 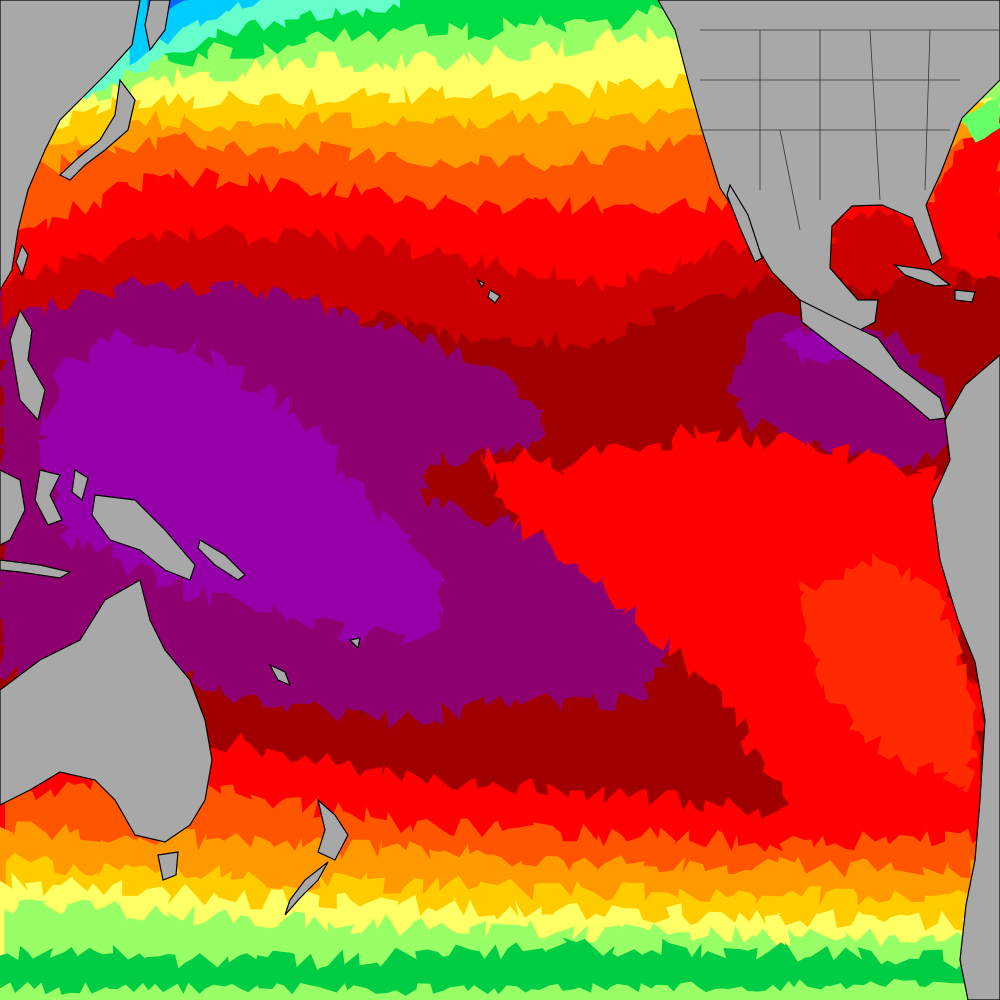 I want to click on baja-california, so click(x=744, y=223).